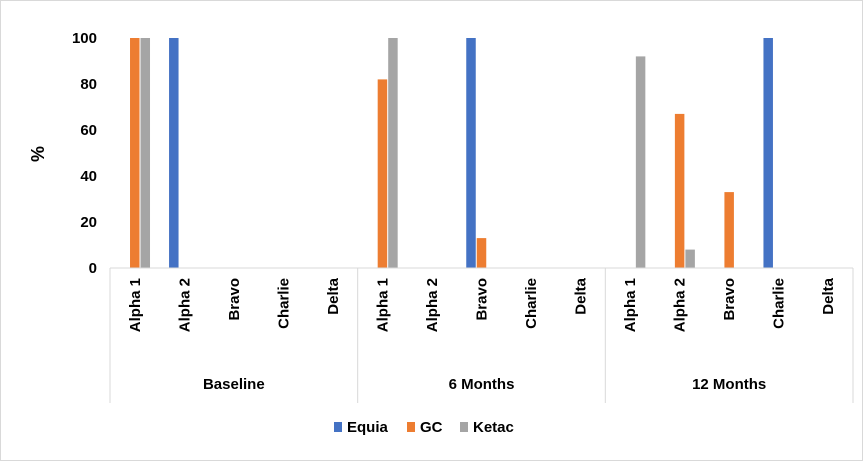 Image resolution: width=863 pixels, height=461 pixels. What do you see at coordinates (88, 84) in the screenshot?
I see `y-tick-label: 80` at bounding box center [88, 84].